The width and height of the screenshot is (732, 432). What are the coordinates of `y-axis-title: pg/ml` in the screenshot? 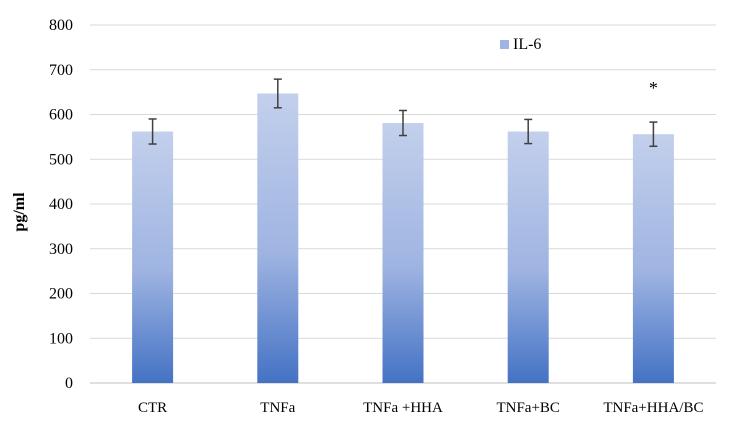 It's located at (19, 212).